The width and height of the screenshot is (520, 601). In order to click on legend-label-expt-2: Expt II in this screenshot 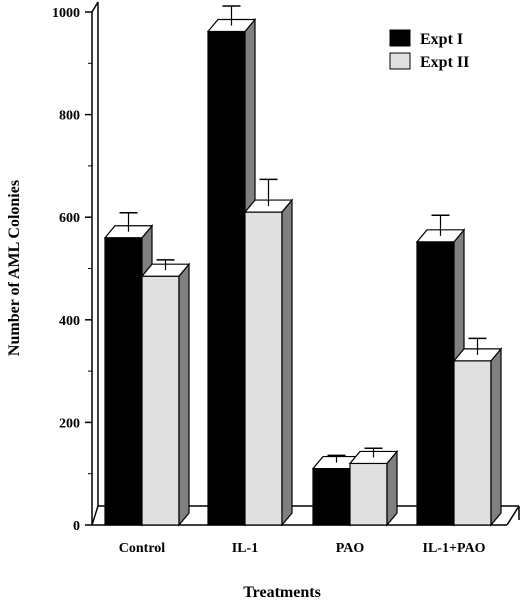, I will do `click(444, 62)`.